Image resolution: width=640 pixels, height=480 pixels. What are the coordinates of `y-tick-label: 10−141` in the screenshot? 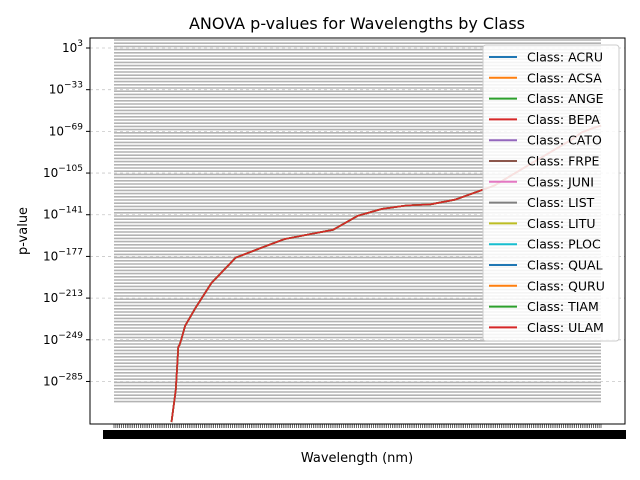 It's located at (63, 214).